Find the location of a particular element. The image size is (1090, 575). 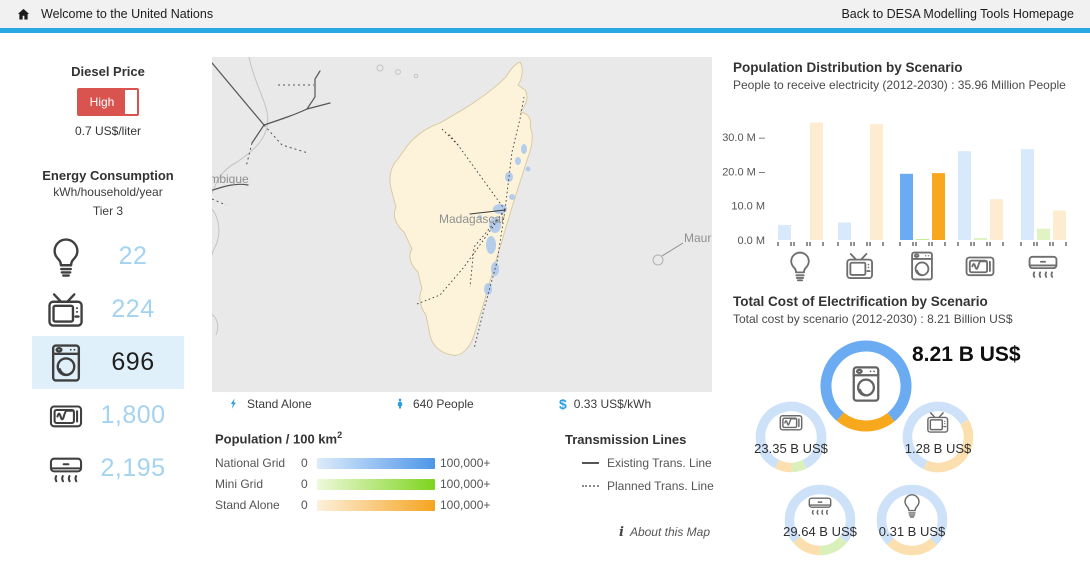

legend-row-national-grid: National Grid 0 100,000+ is located at coordinates (353, 463).